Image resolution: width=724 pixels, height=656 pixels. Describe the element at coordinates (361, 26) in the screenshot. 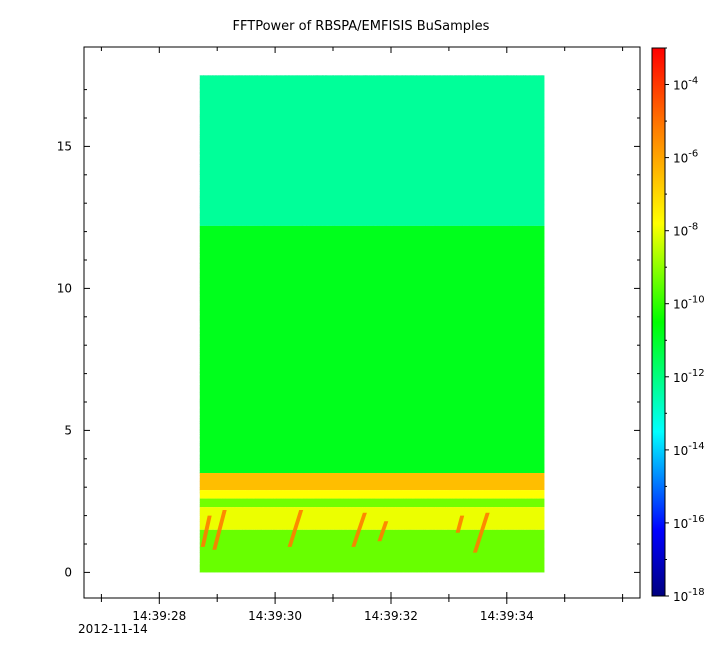

I see `chart-title: FFTPower of RBSPA/EMFISIS BuSamples` at that location.